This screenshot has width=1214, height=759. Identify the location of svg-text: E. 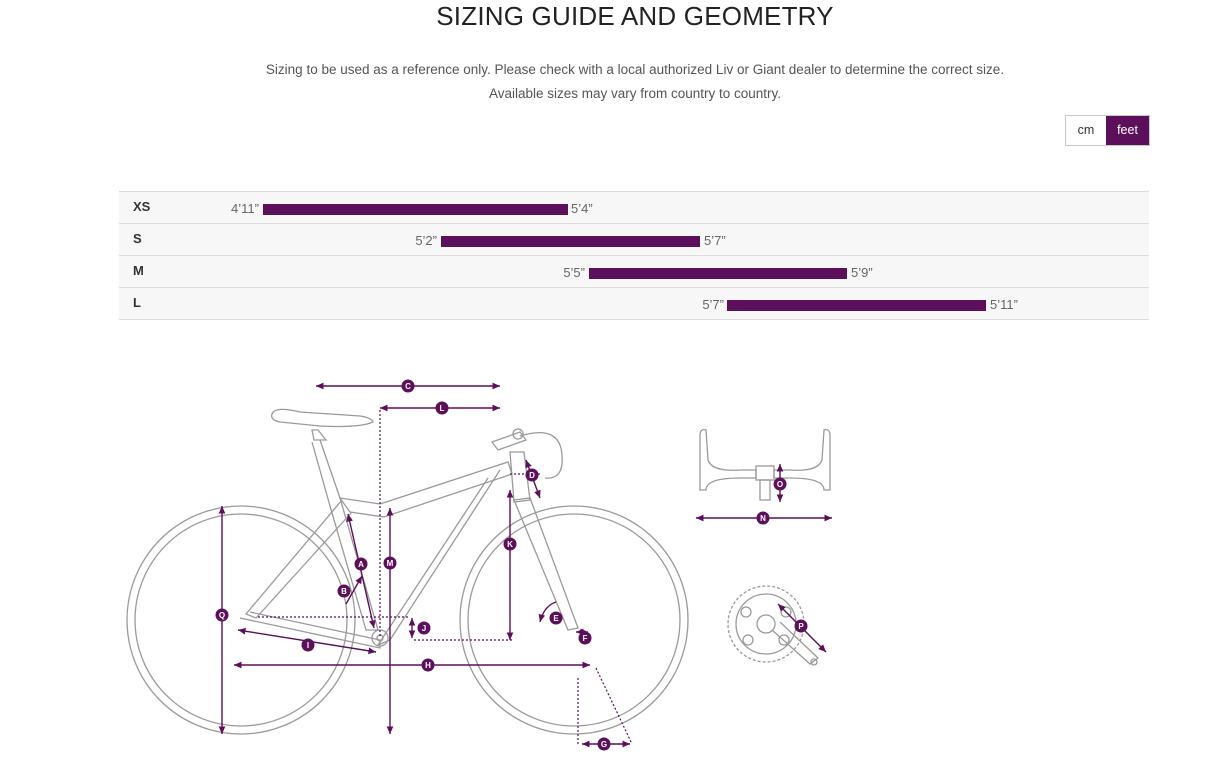
(556, 618).